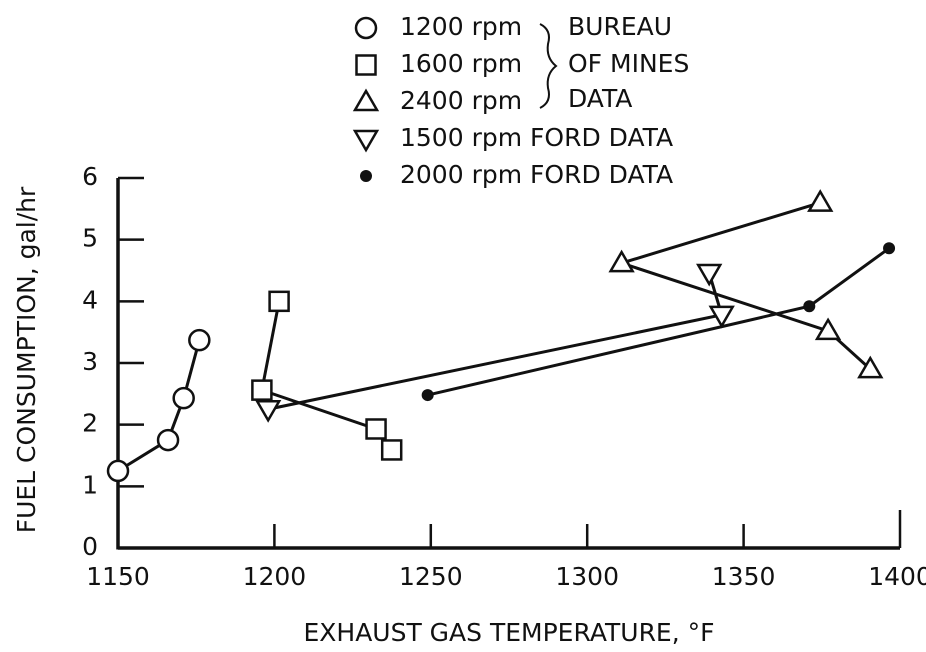 Image resolution: width=926 pixels, height=652 pixels. What do you see at coordinates (897, 576) in the screenshot?
I see `x-tick-label: 1400` at bounding box center [897, 576].